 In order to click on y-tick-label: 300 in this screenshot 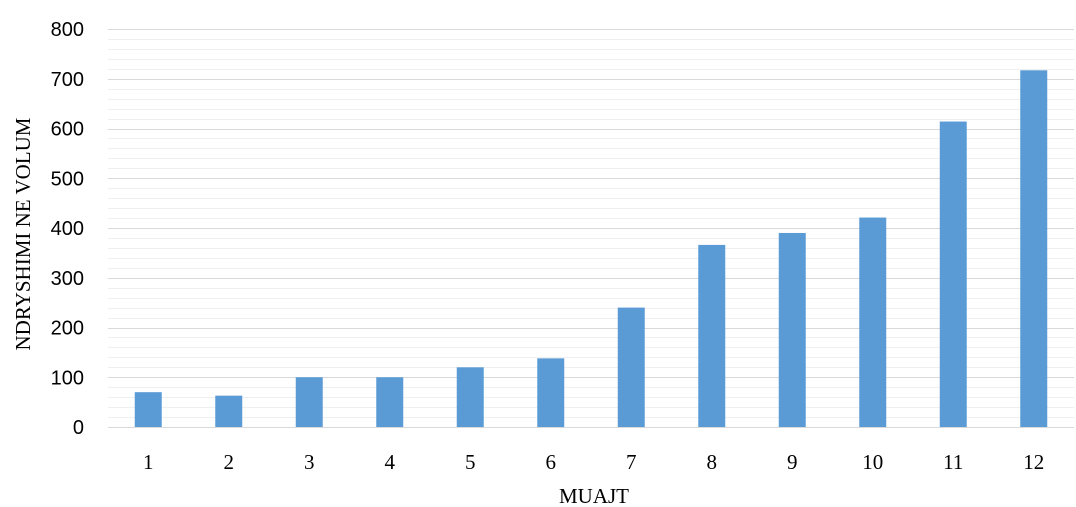, I will do `click(67, 279)`.